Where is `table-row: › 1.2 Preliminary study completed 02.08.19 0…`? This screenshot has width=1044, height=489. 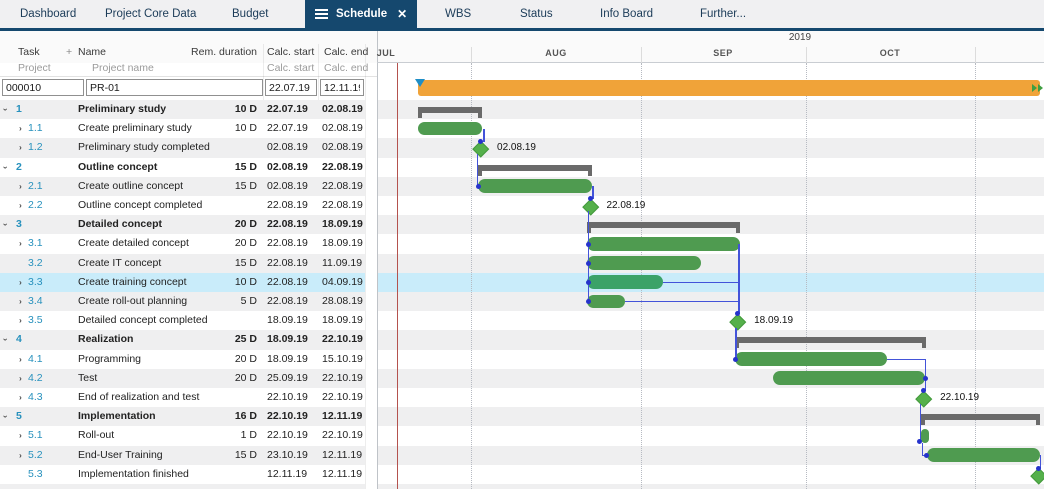
table-row: › 1.2 Preliminary study completed 02.08.19 0… is located at coordinates (188, 147).